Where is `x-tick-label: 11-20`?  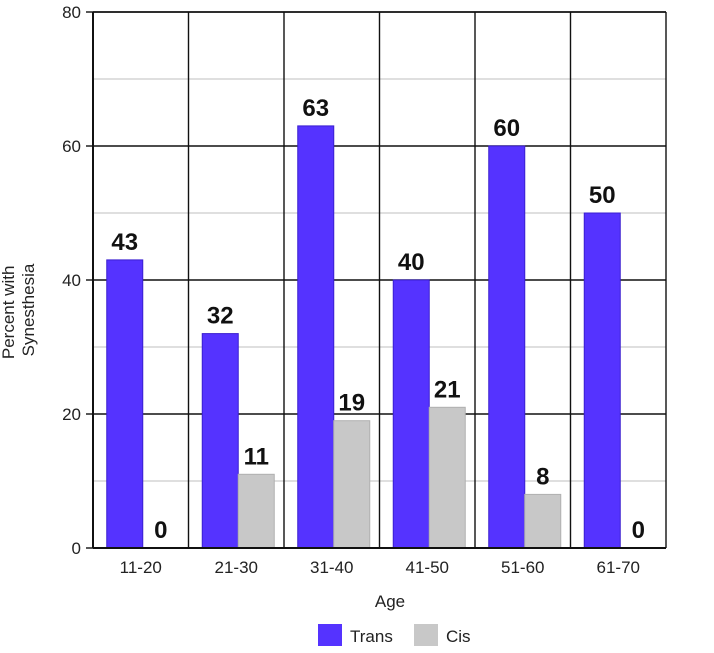
x-tick-label: 11-20 is located at coordinates (141, 567).